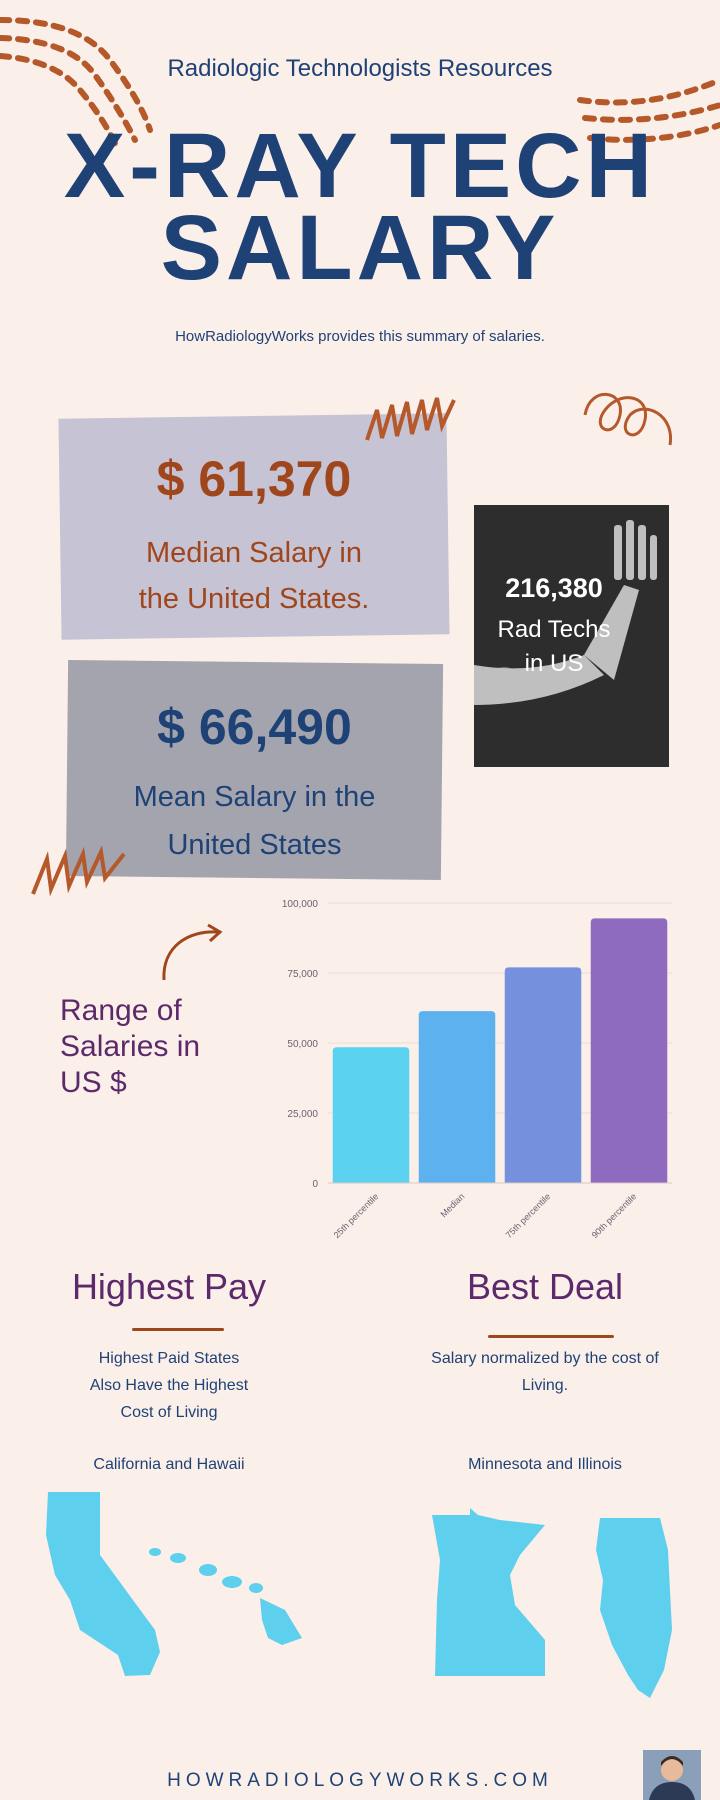 The image size is (720, 1800). Describe the element at coordinates (356, 1215) in the screenshot. I see `x-tick-label: 25th percentile` at that location.